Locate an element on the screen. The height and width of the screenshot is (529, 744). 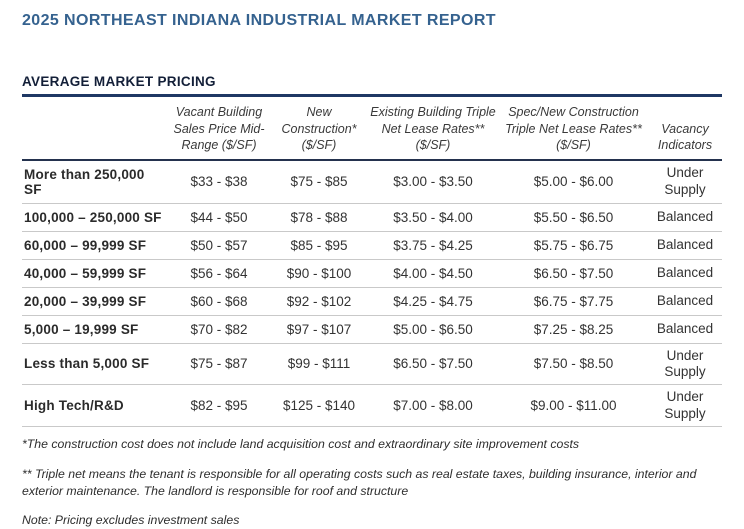
header-size-class is located at coordinates (94, 128).